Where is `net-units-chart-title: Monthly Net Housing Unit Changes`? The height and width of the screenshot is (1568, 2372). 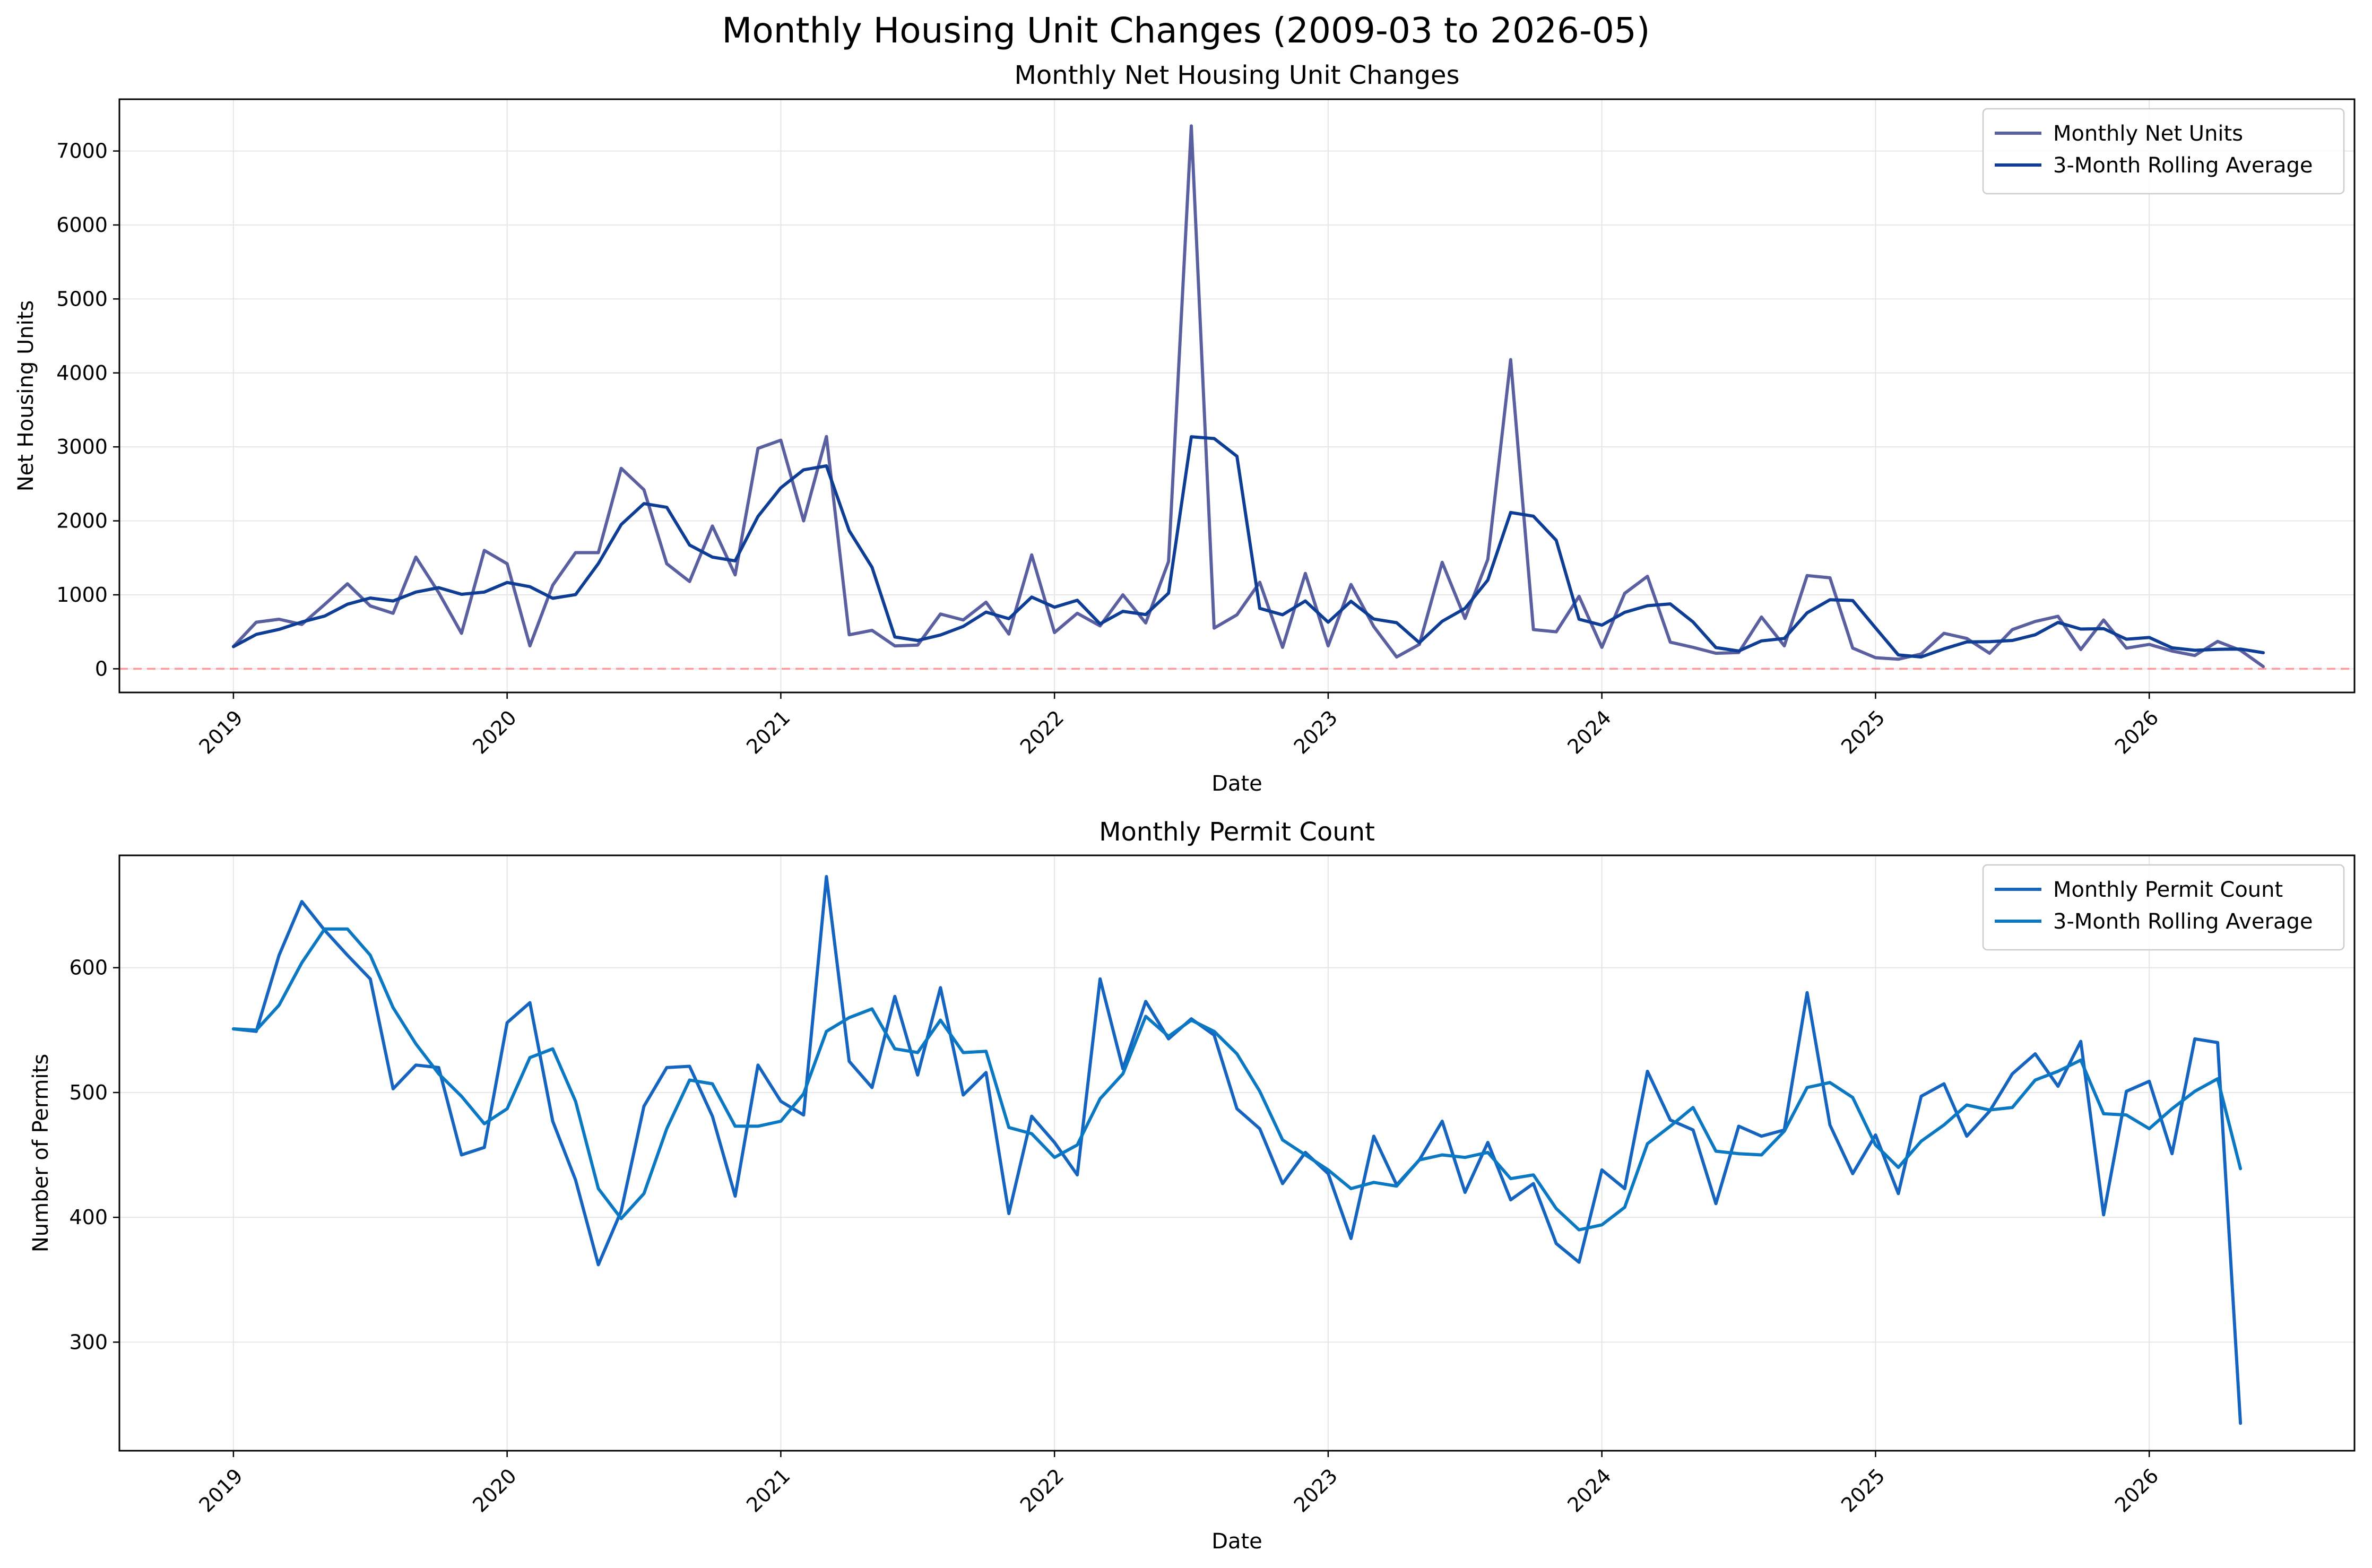
net-units-chart-title: Monthly Net Housing Unit Changes is located at coordinates (1237, 75).